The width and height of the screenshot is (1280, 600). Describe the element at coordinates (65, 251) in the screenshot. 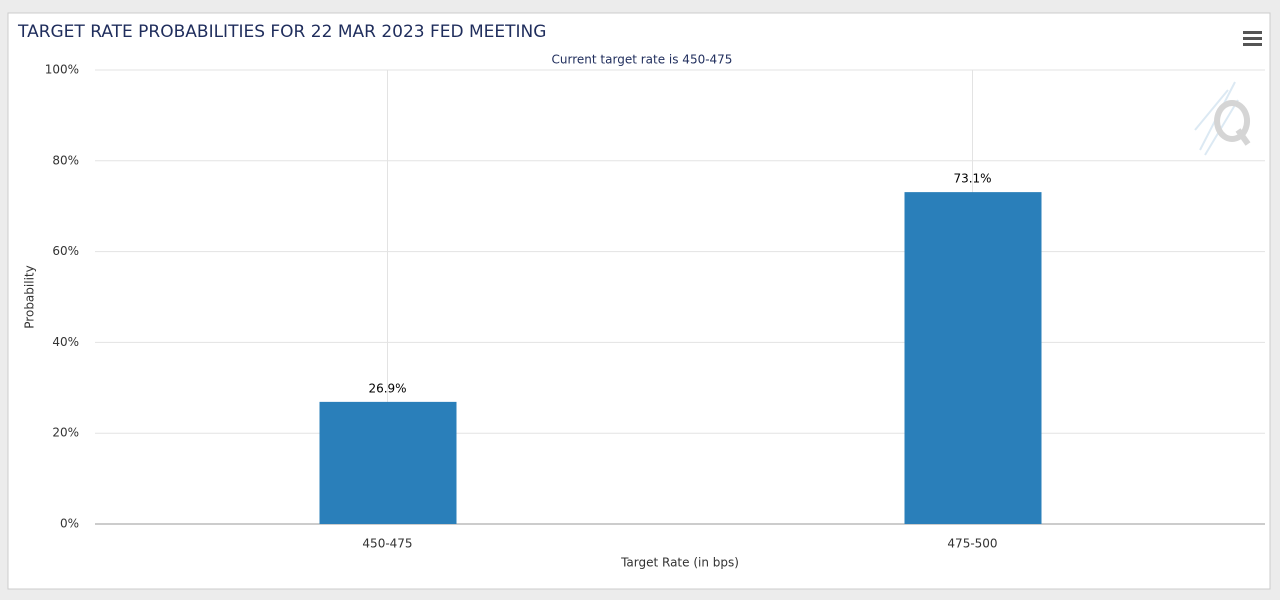

I see `y-tick-label: 60%` at that location.